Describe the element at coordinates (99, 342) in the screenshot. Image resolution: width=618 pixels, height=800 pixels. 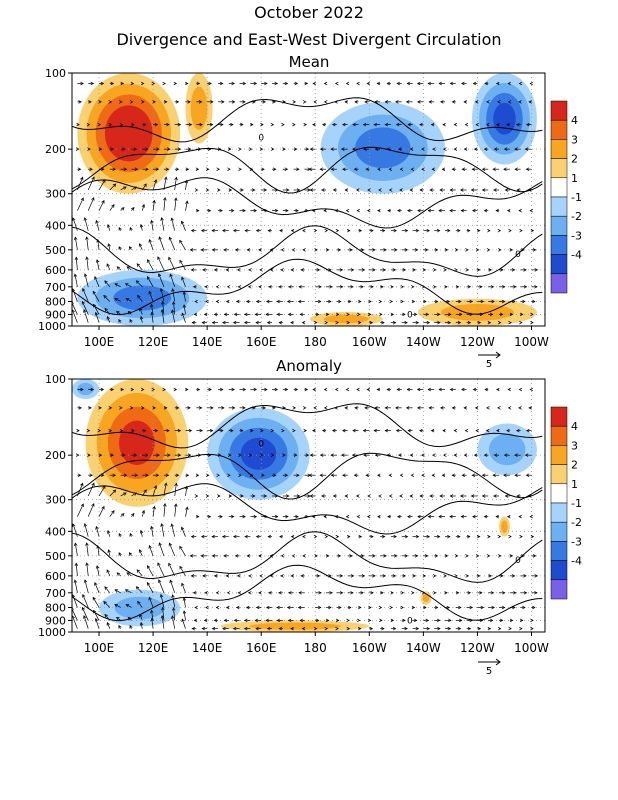
I see `x-tick-label: 100E` at that location.